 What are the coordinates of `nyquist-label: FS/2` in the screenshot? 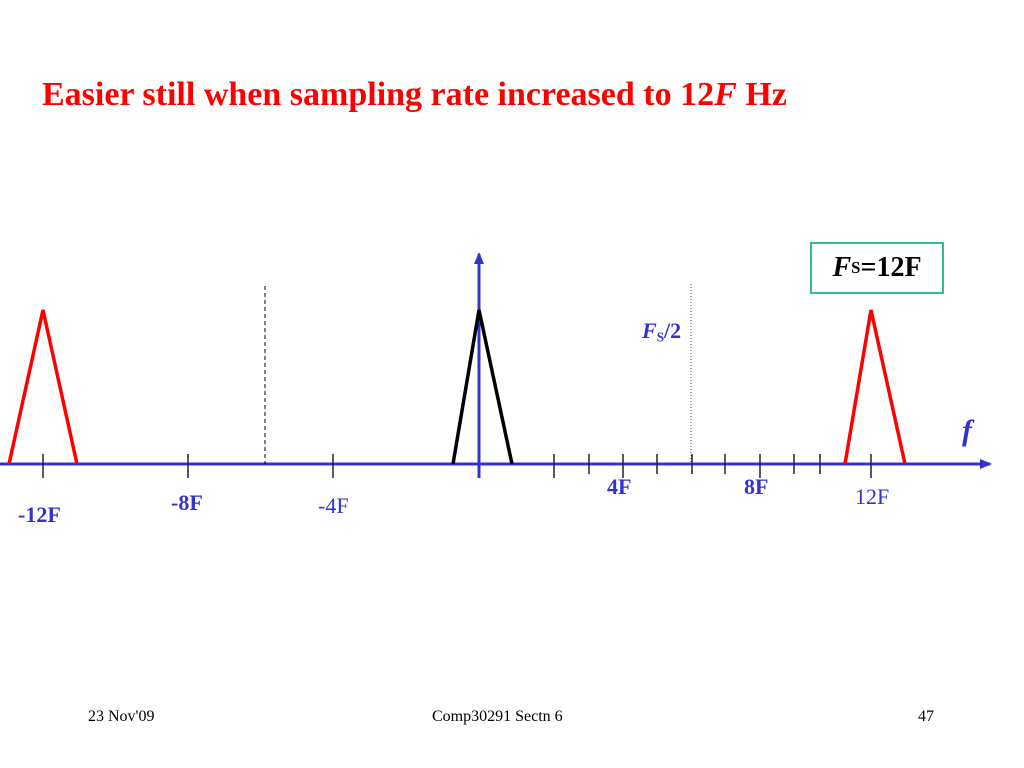 It's located at (662, 331).